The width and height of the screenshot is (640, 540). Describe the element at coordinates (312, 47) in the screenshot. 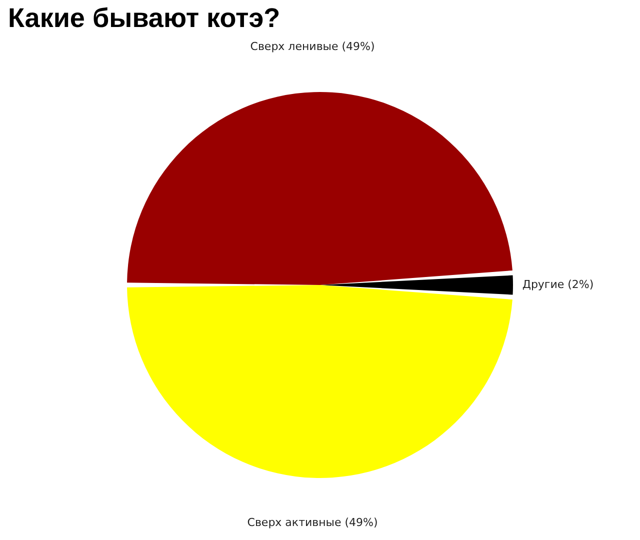

I see `slice-label: Сверх ленивые (49%)` at that location.